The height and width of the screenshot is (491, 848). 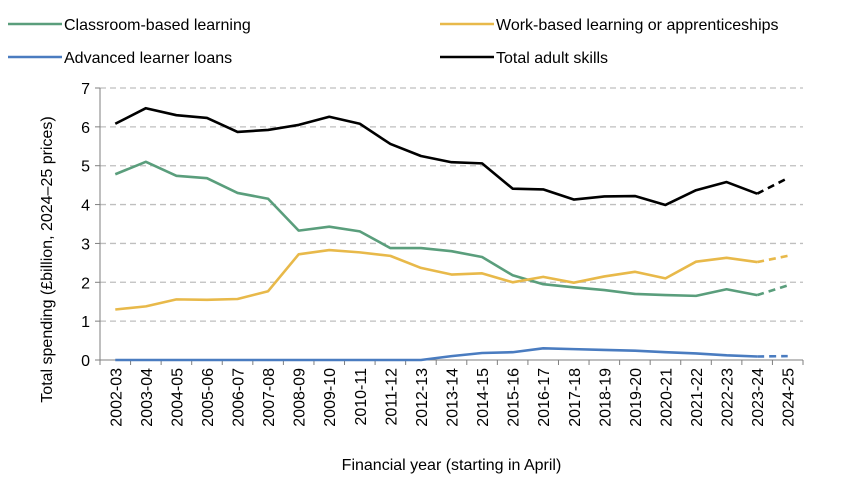 What do you see at coordinates (391, 397) in the screenshot?
I see `x-tick-label: 2011-12` at bounding box center [391, 397].